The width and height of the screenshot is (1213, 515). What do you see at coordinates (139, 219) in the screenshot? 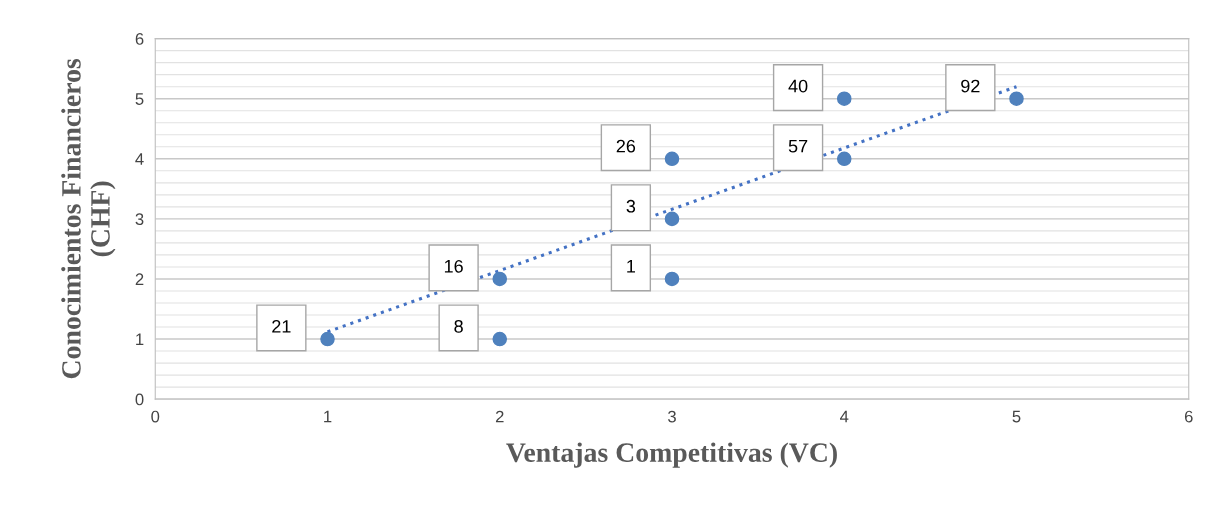
I see `y-tick-label: 3` at bounding box center [139, 219].